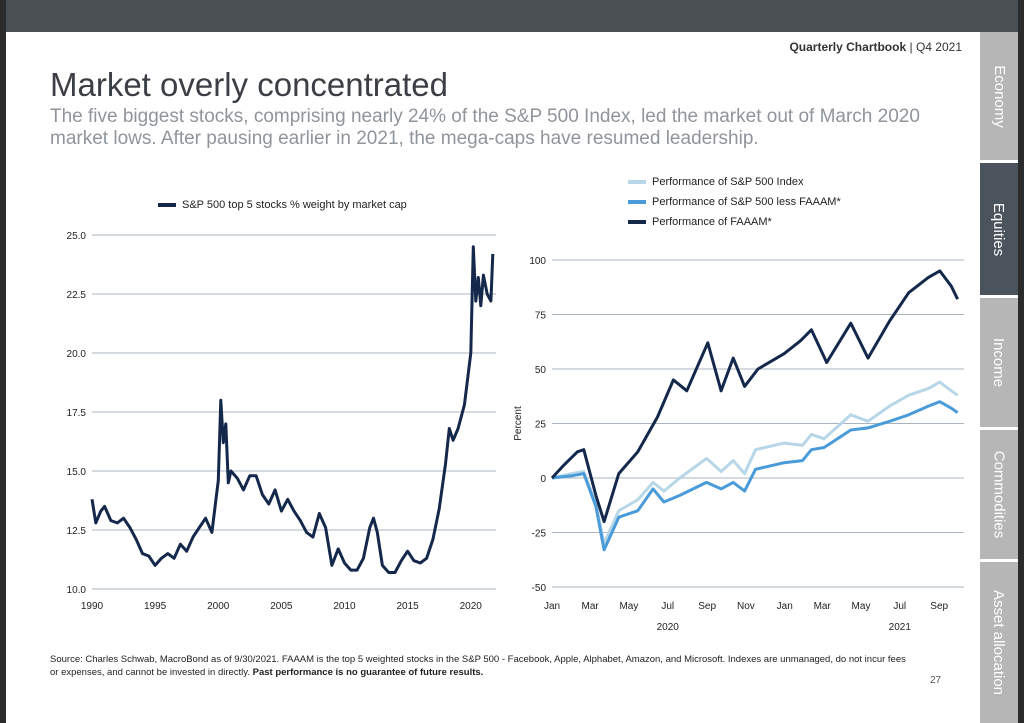 Image resolution: width=1024 pixels, height=723 pixels. What do you see at coordinates (999, 96) in the screenshot?
I see `tab-economy: Economy` at bounding box center [999, 96].